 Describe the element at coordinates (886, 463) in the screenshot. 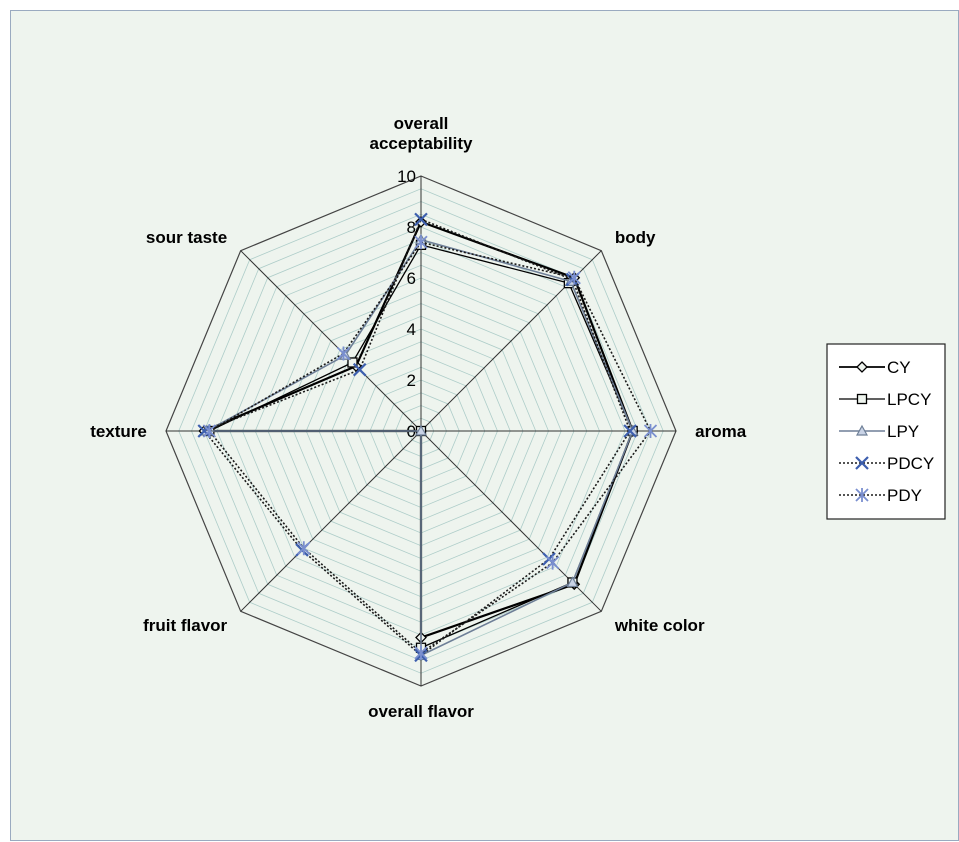

I see `legend-item: PDCY` at that location.